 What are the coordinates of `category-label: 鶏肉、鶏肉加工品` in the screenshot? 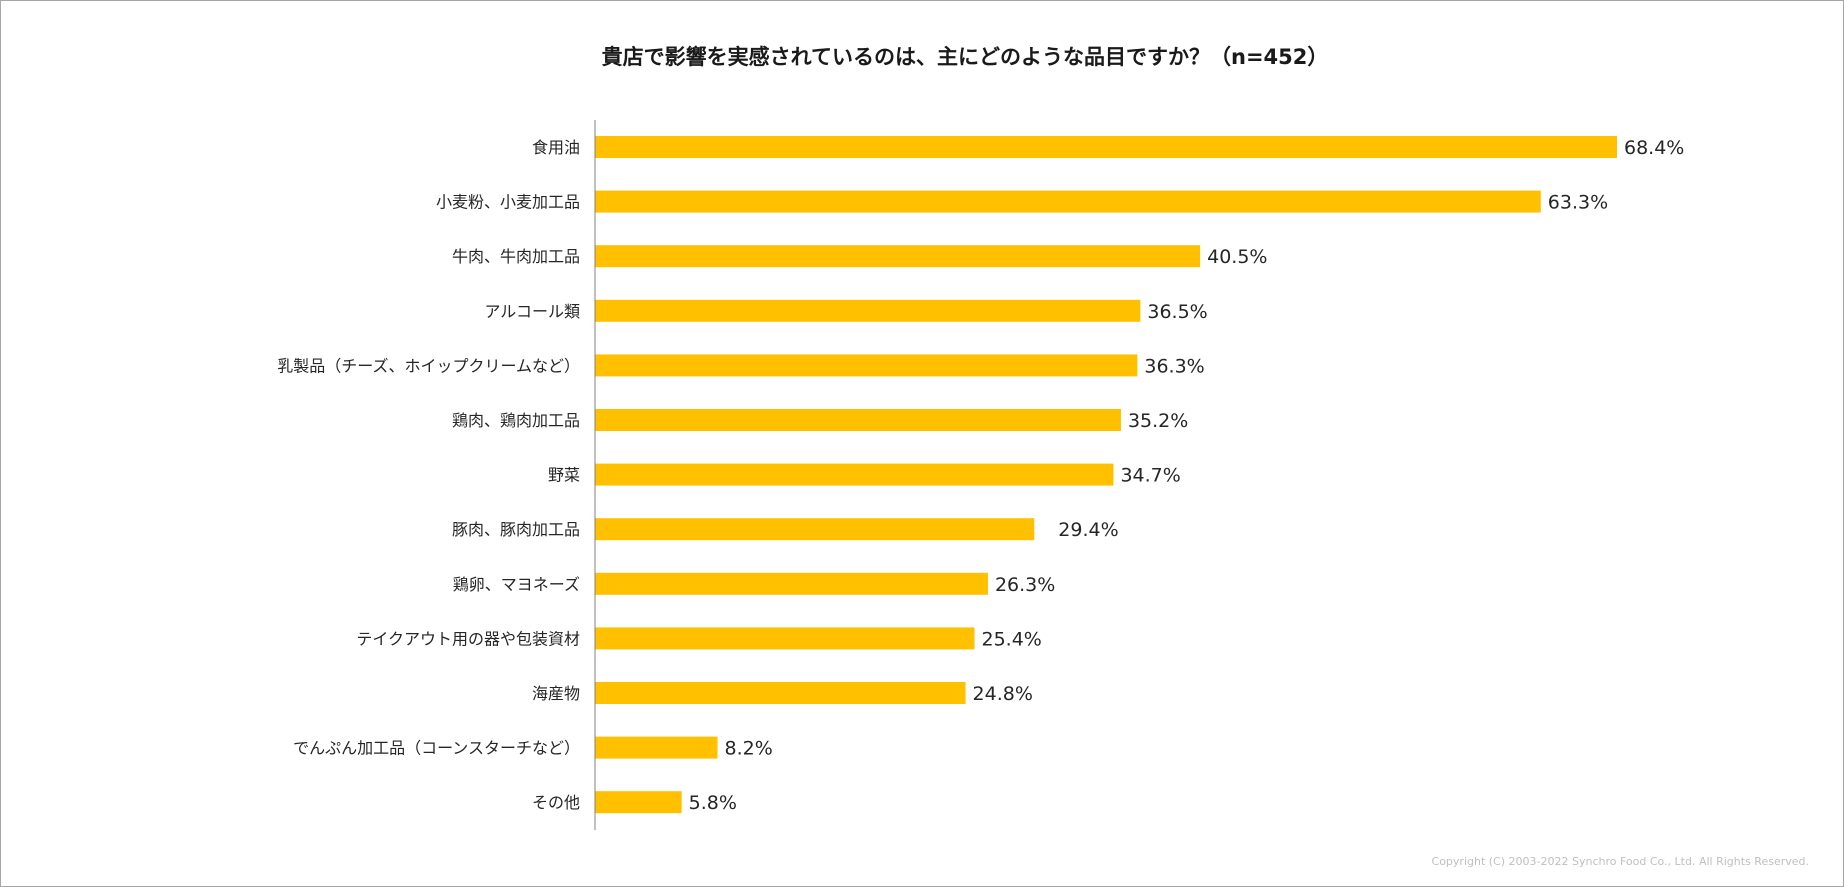 It's located at (516, 420).